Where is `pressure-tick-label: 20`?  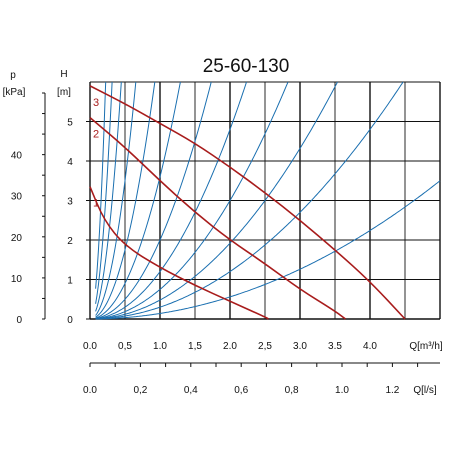 pressure-tick-label: 20 is located at coordinates (17, 238).